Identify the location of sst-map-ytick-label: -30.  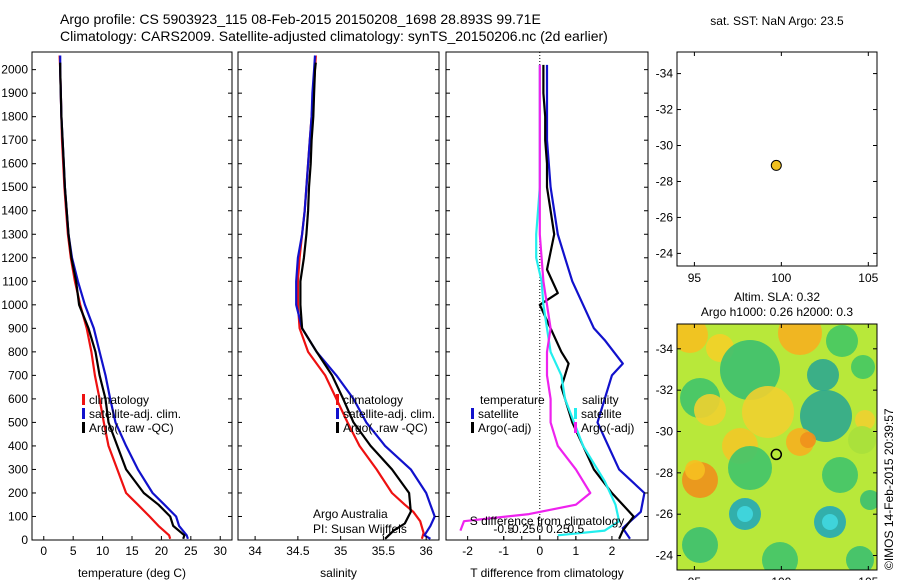
(665, 146).